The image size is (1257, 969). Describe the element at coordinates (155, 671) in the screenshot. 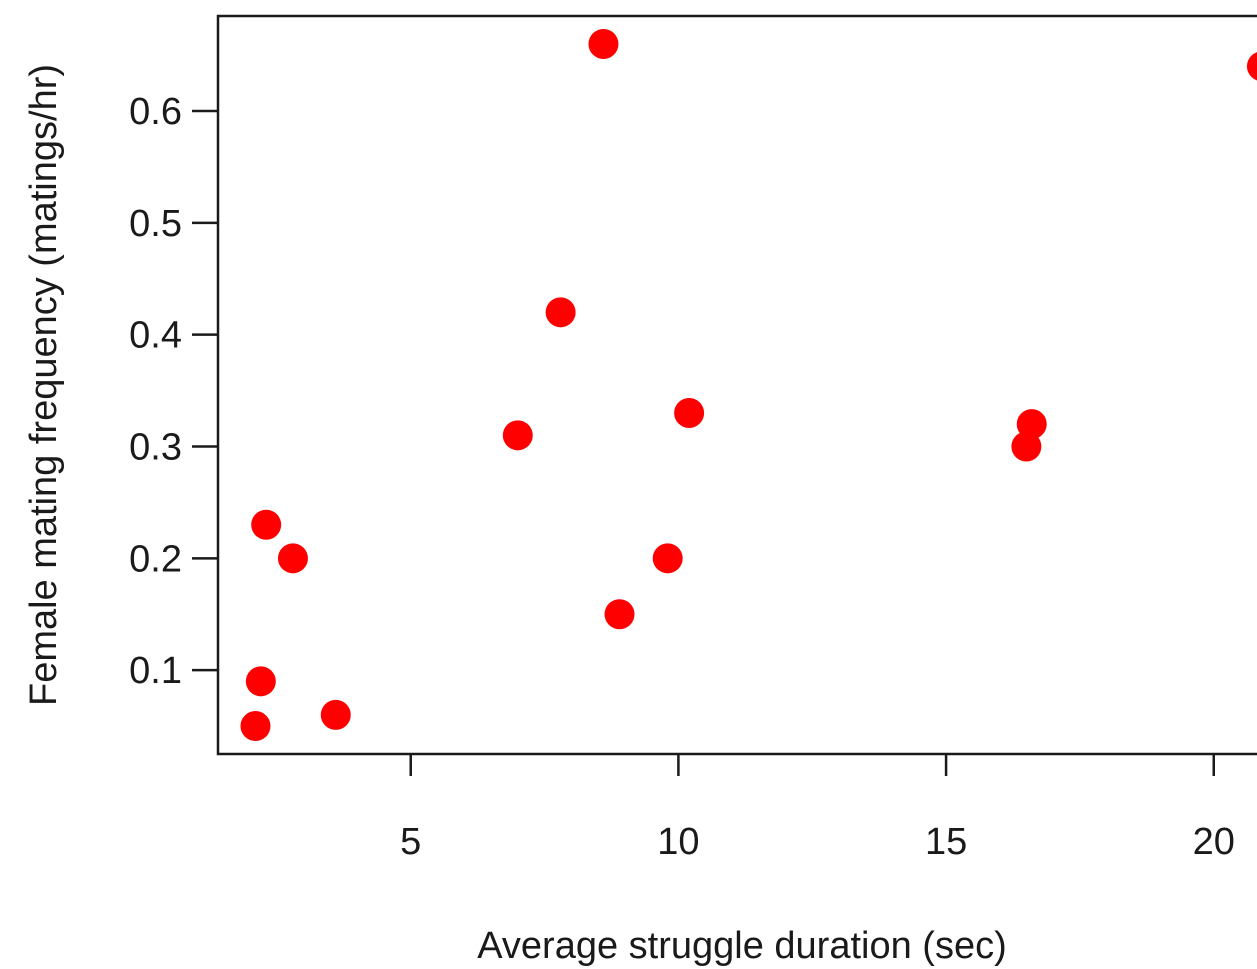

I see `y-tick-label: 0.1` at that location.